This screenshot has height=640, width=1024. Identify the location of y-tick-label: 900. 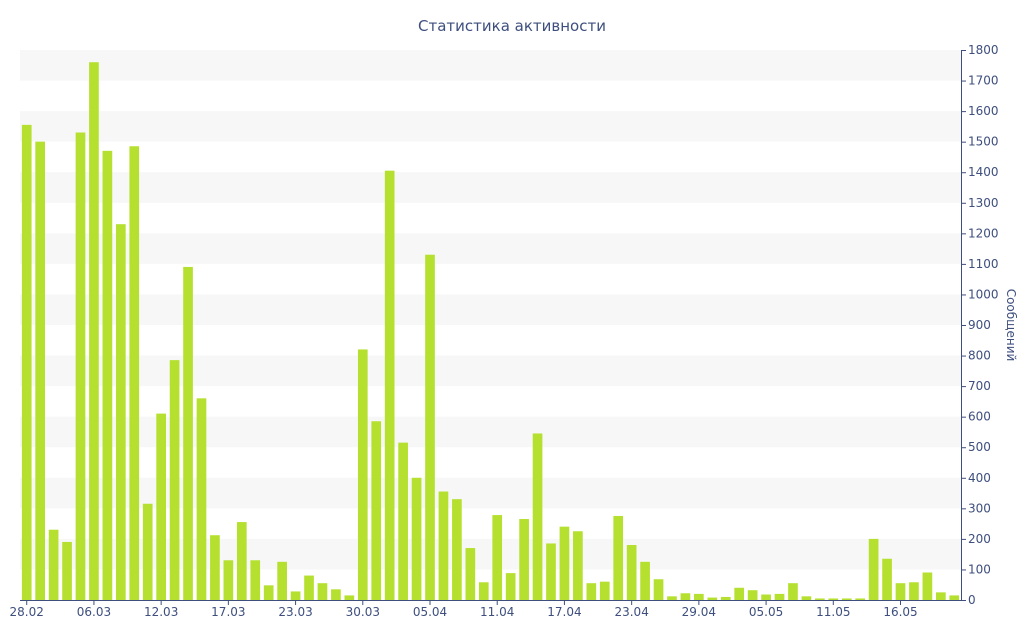
(979, 325).